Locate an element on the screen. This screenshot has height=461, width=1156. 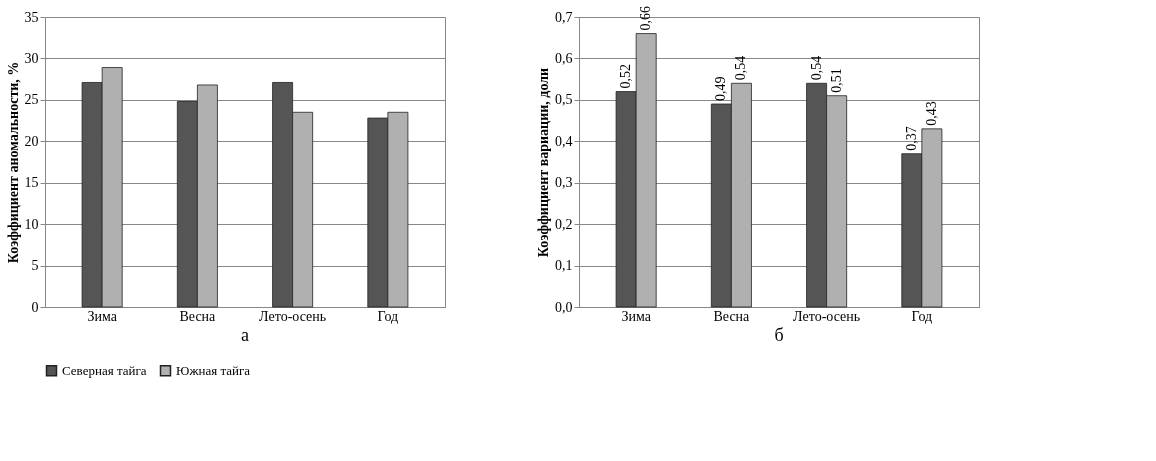
y-tick-label: 5 is located at coordinates (35, 266).